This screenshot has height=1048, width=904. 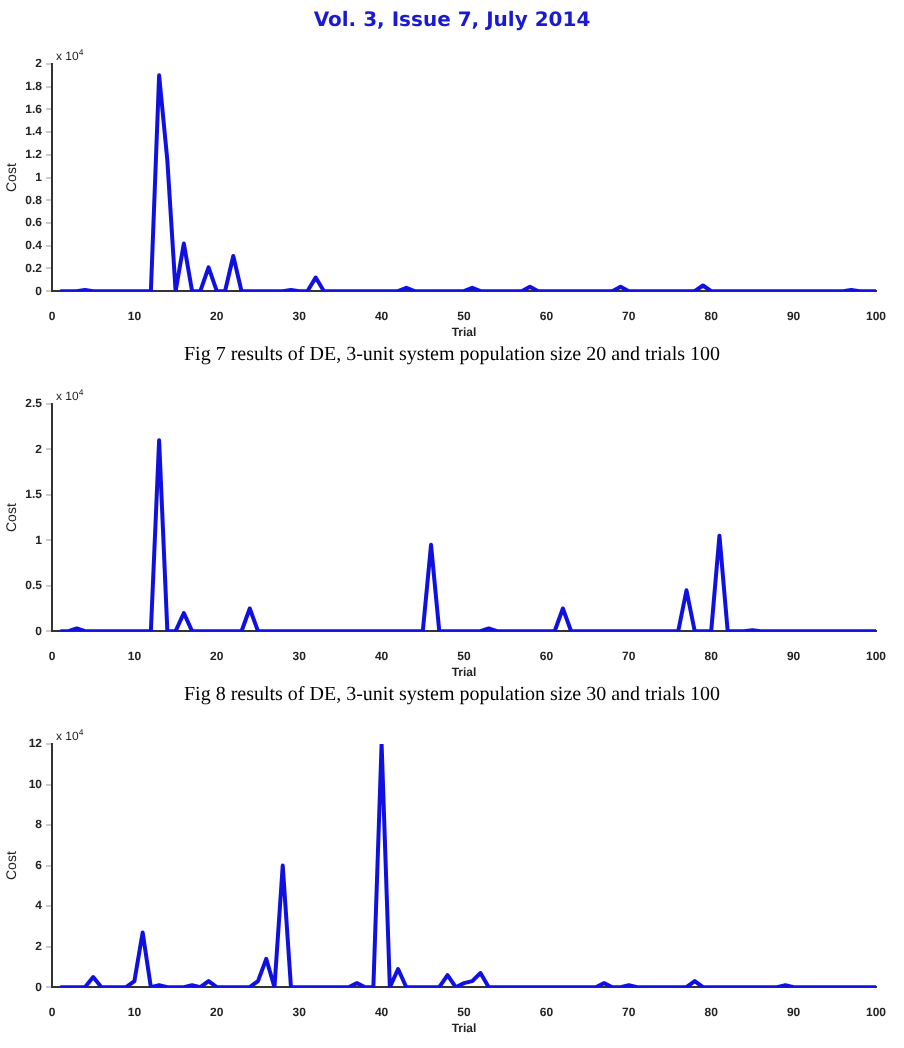 I want to click on caption: Fig 7 results of DE, 3-unit system population size 20 and trials 100, so click(x=452, y=355).